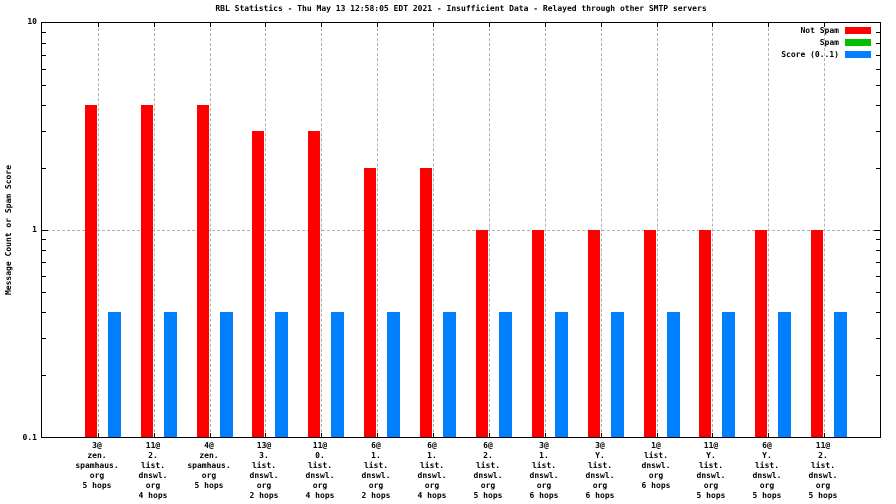  What do you see at coordinates (810, 54) in the screenshot?
I see `legend-label: Score (0..1)` at bounding box center [810, 54].